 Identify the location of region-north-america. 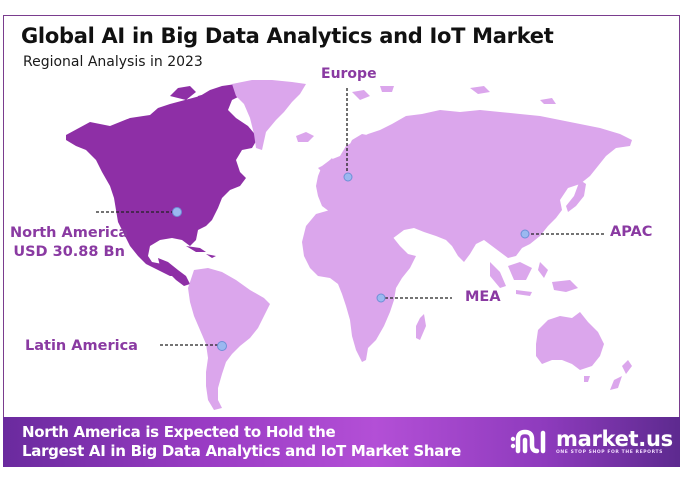
(162, 180).